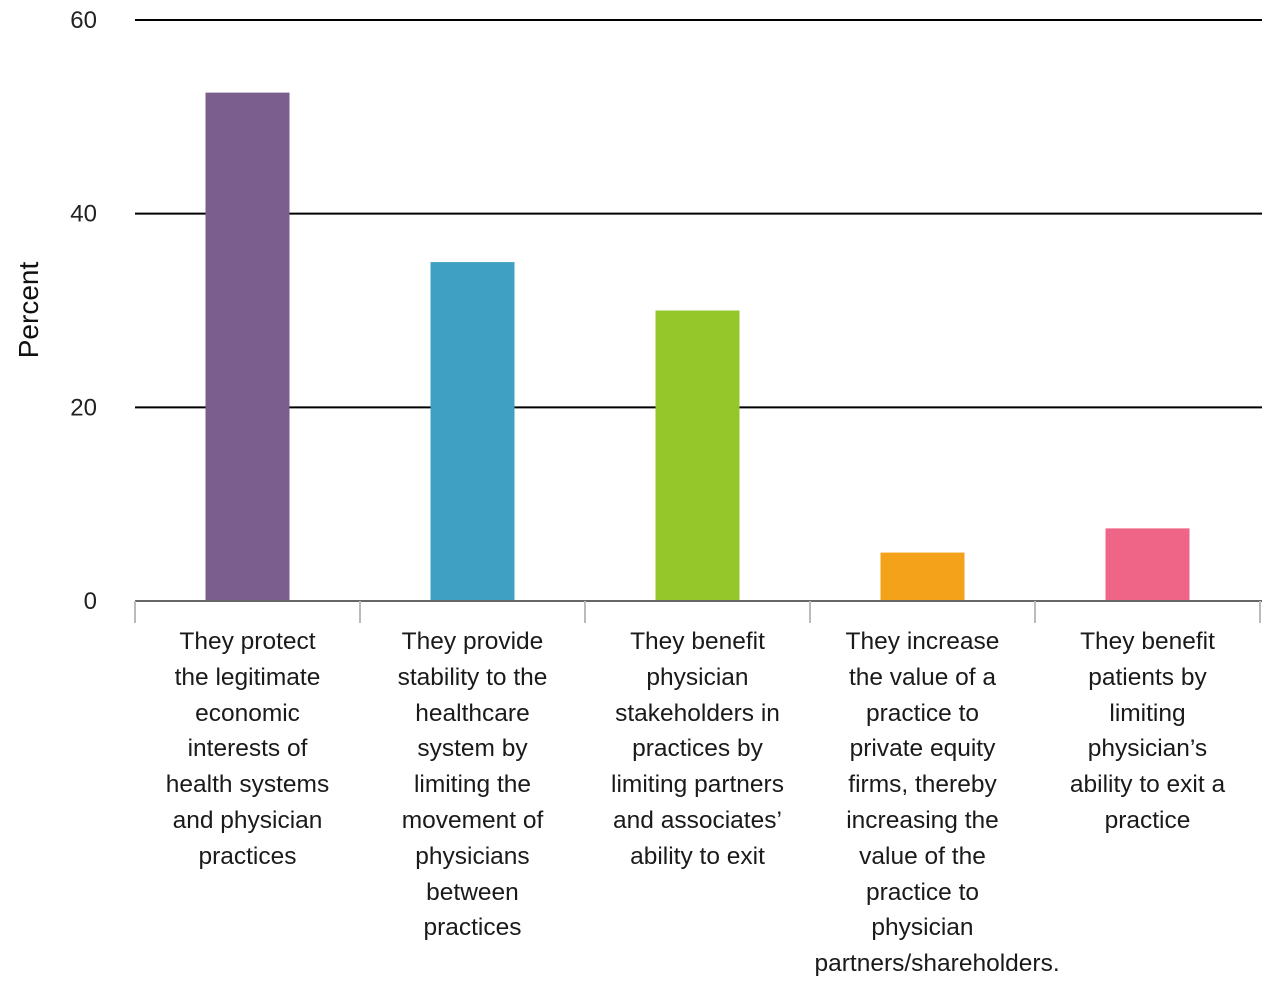 The width and height of the screenshot is (1264, 982). Describe the element at coordinates (922, 677) in the screenshot. I see `x-tick-label-line: the value of a` at that location.